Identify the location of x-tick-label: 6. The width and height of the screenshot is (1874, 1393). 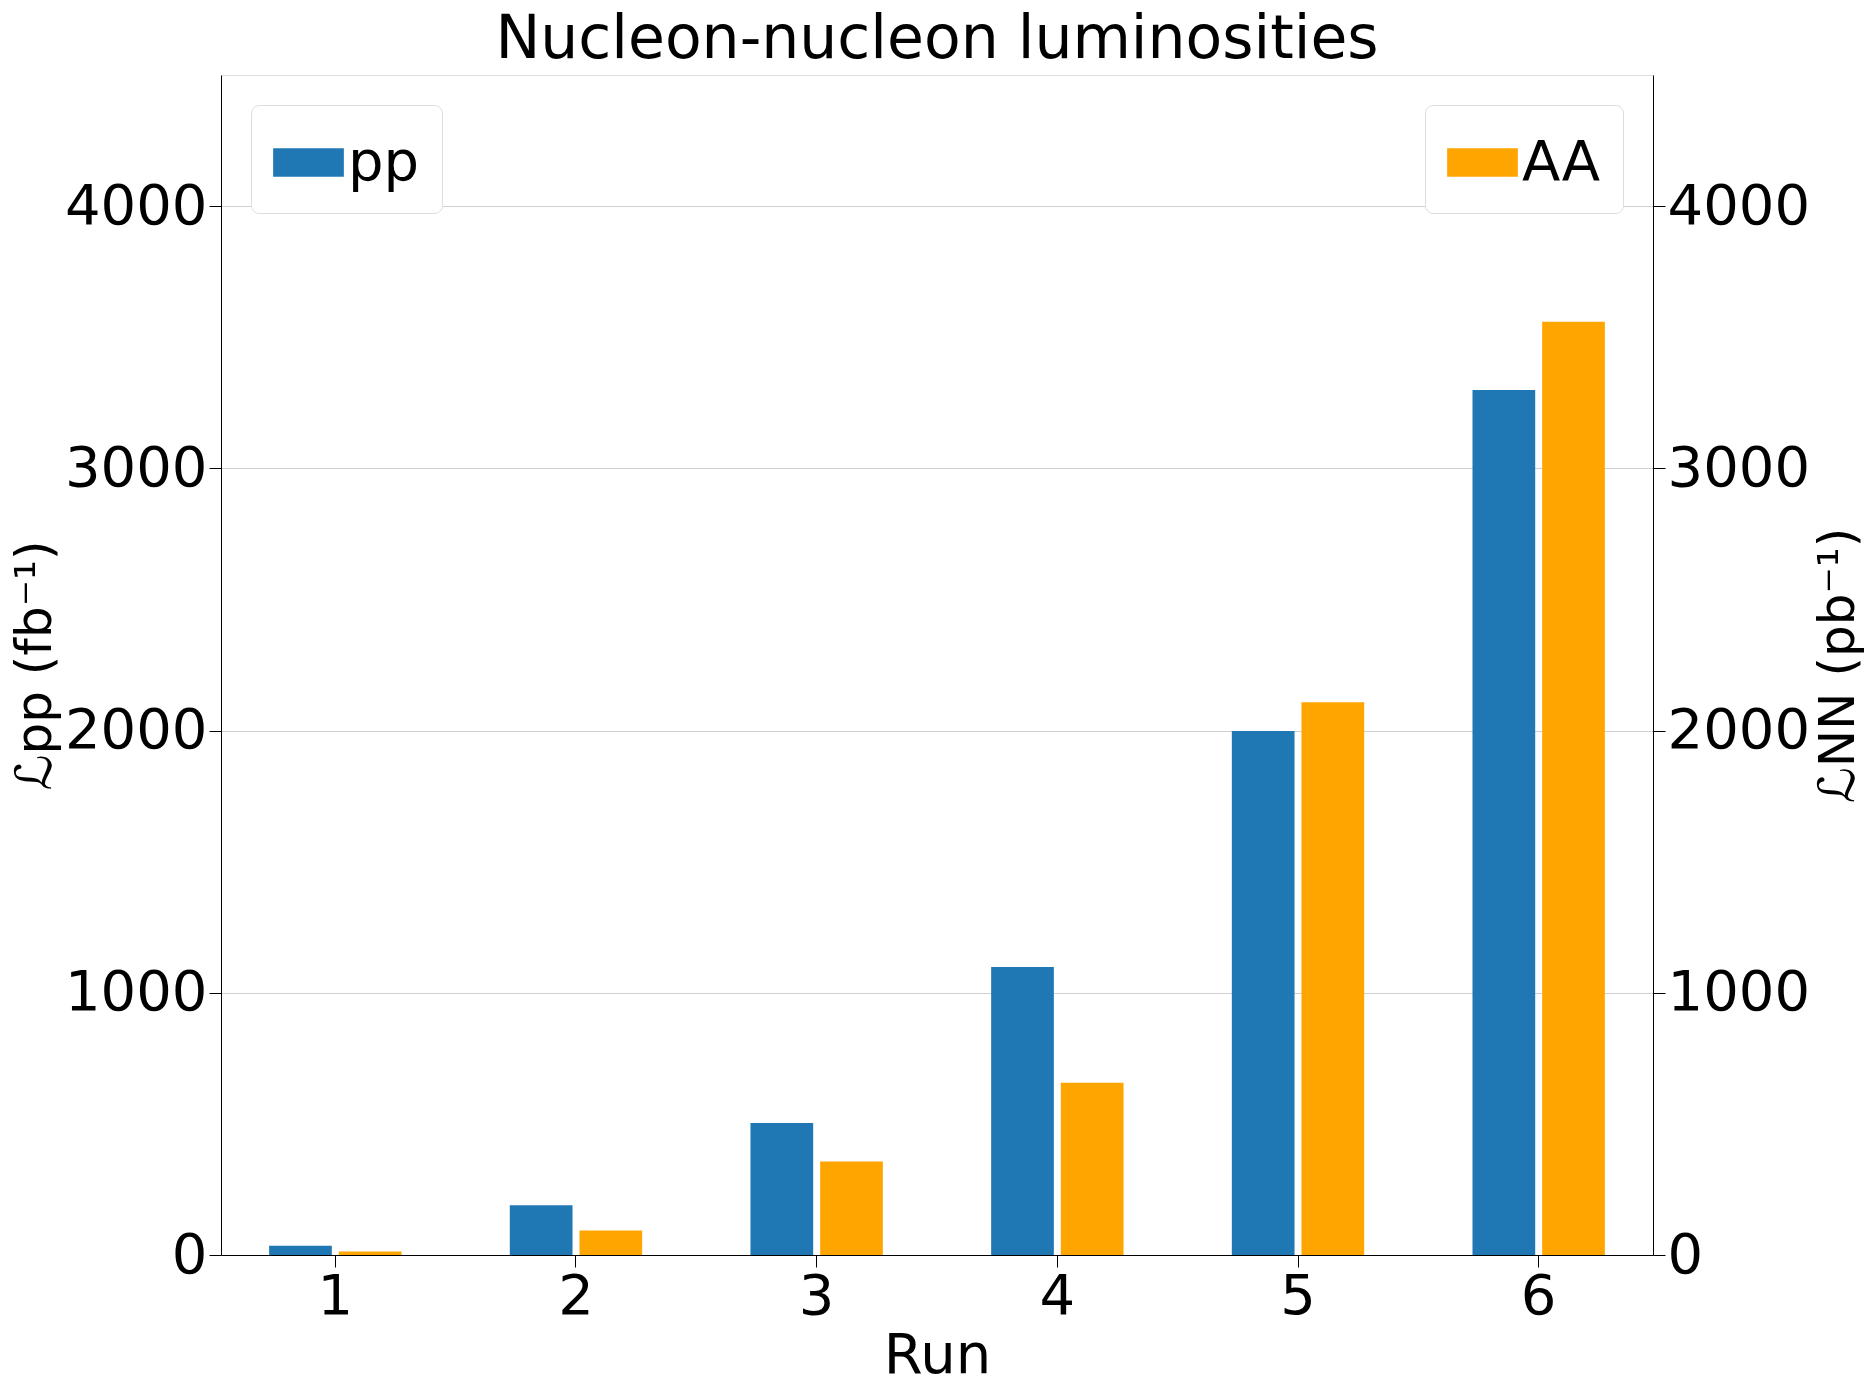
(1538, 1294).